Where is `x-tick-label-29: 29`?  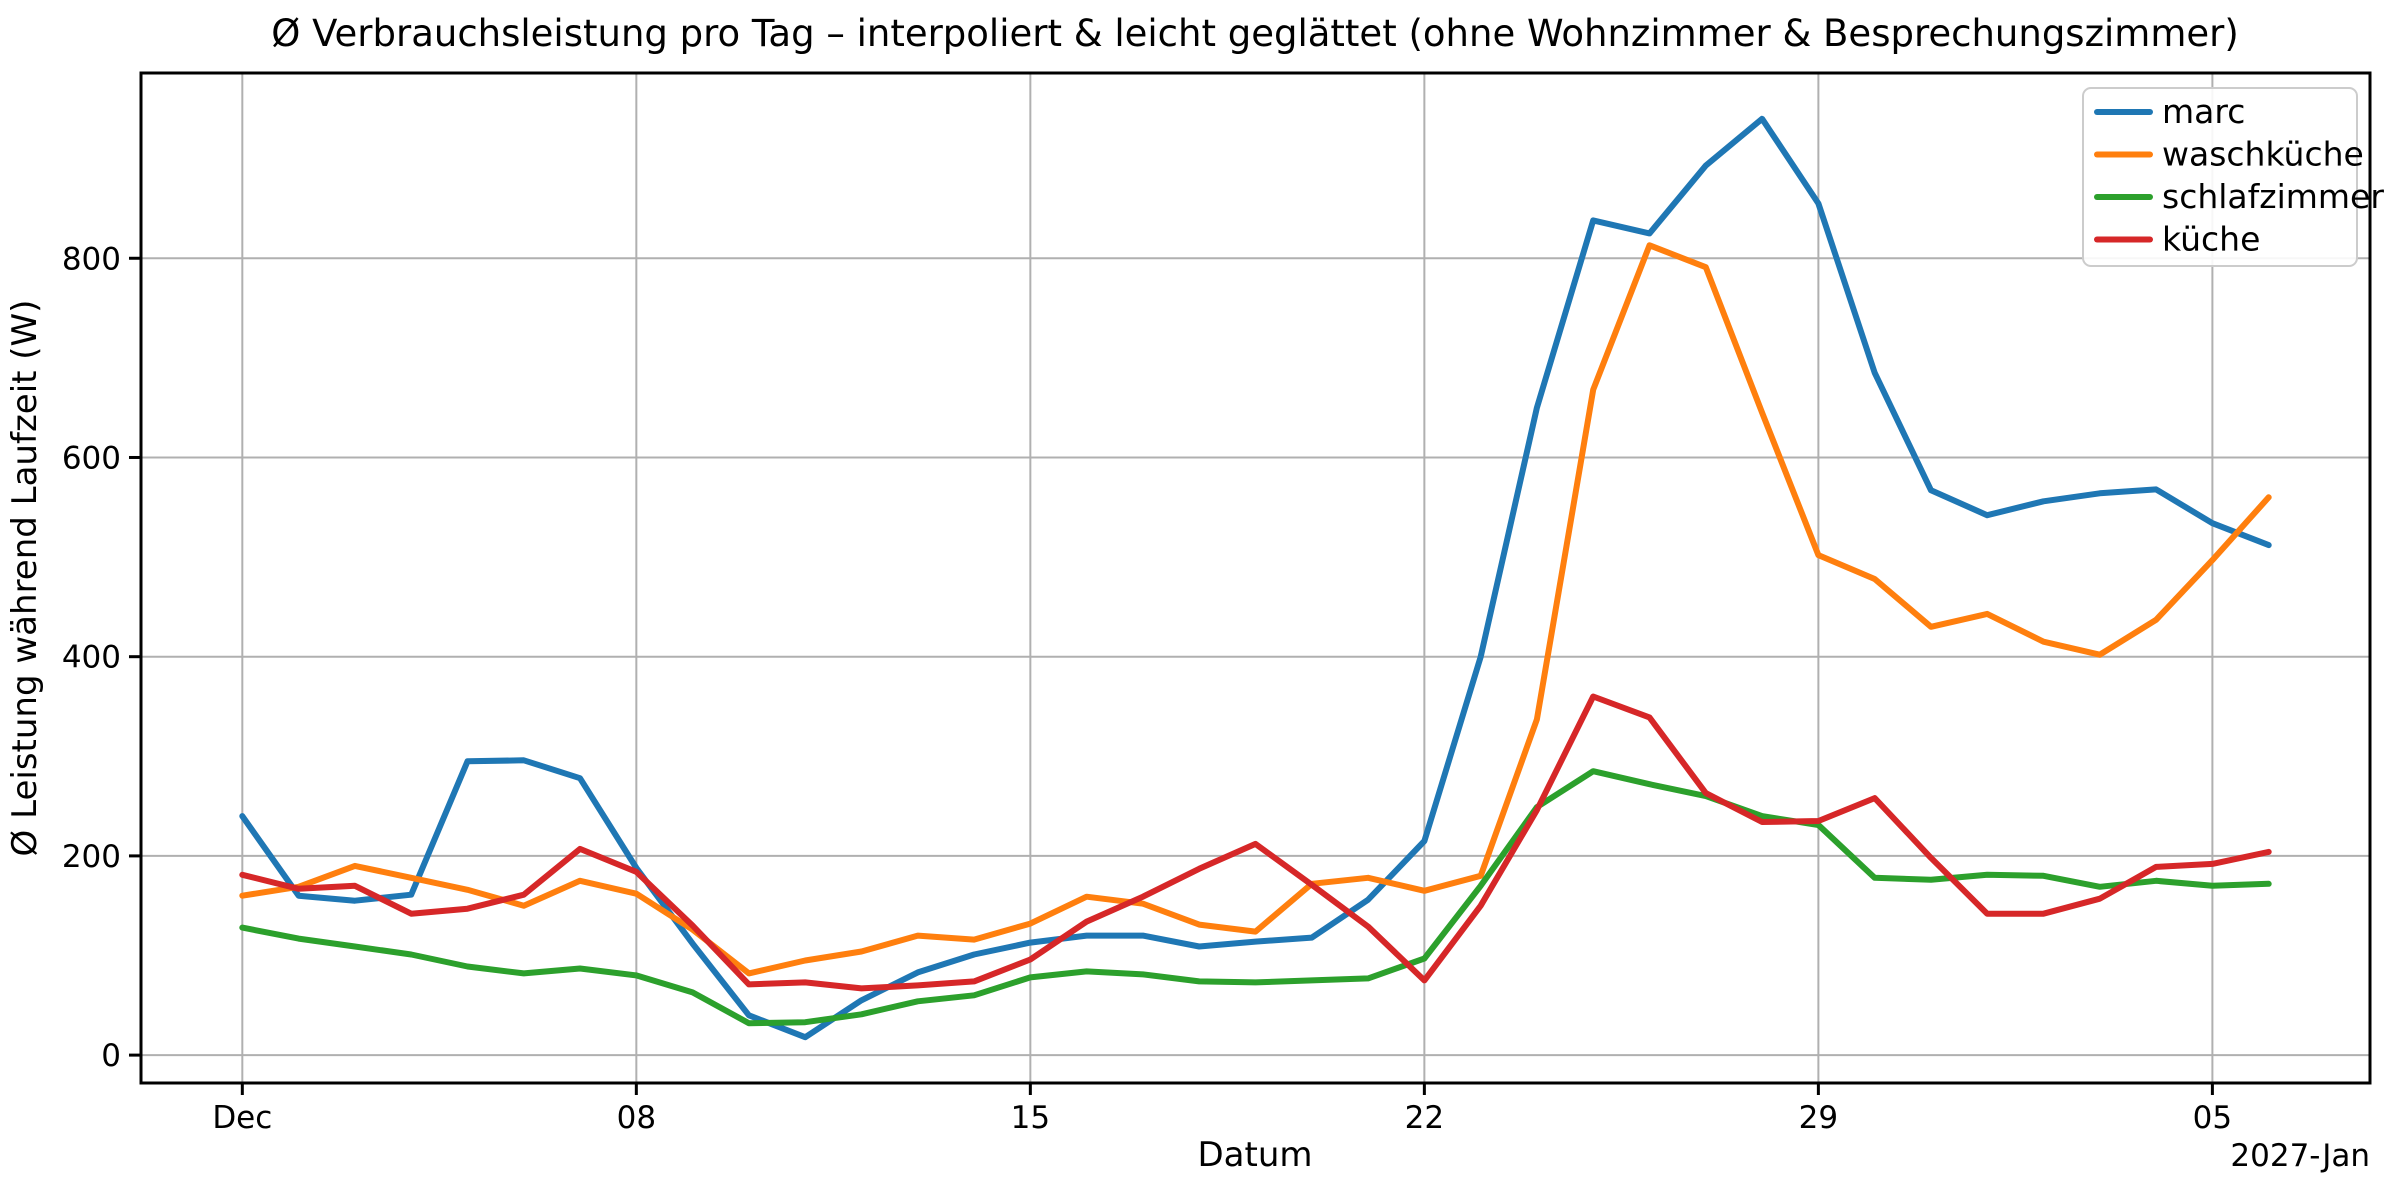
x-tick-label-29: 29 is located at coordinates (1818, 1118).